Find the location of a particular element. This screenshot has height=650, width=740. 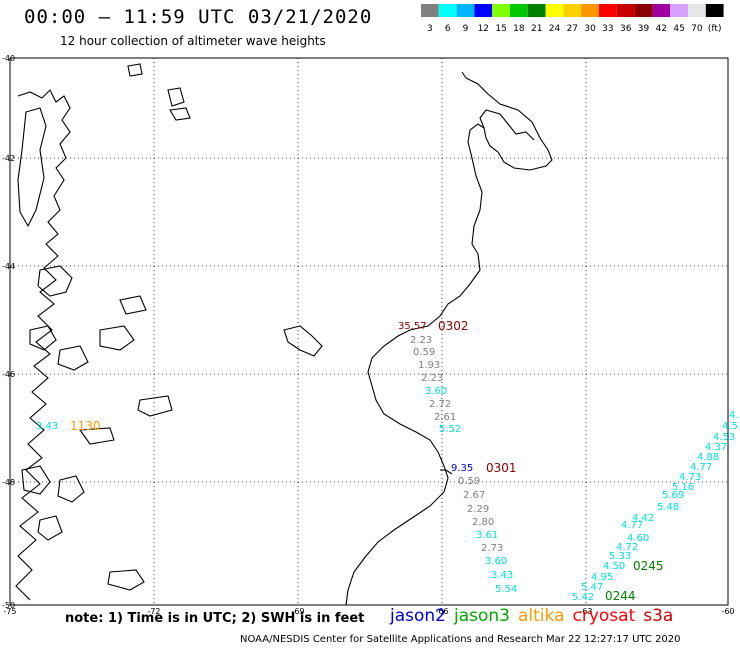

pass-time: 1130 is located at coordinates (85, 426).